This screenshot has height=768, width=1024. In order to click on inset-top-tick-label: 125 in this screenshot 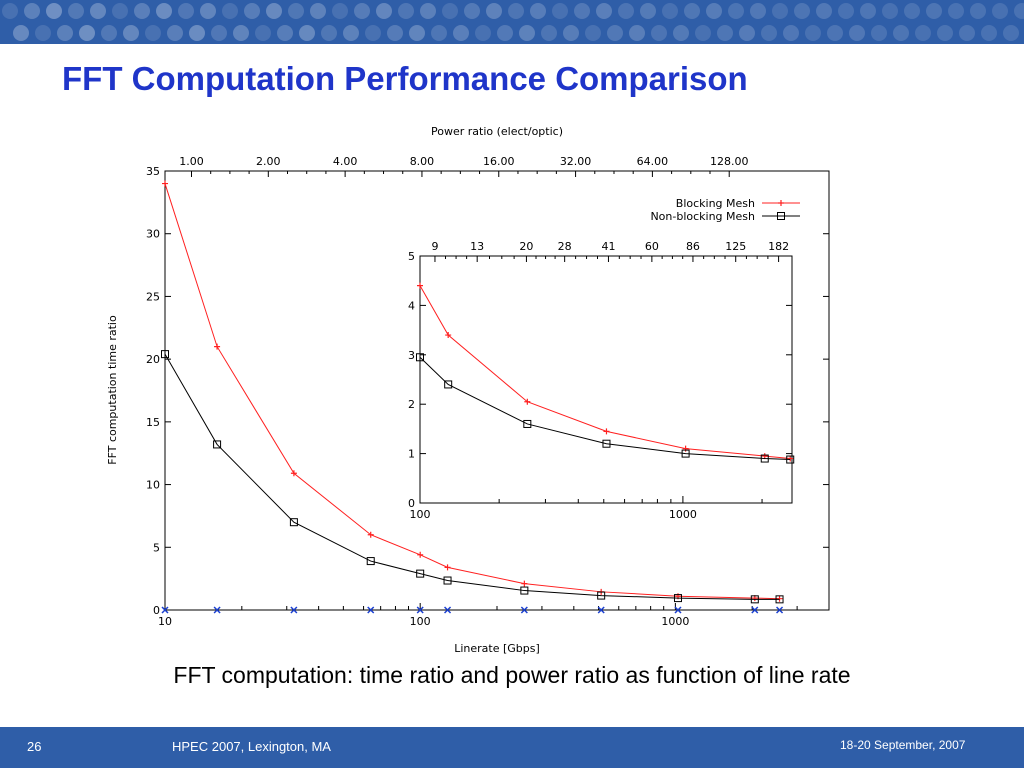, I will do `click(735, 246)`.